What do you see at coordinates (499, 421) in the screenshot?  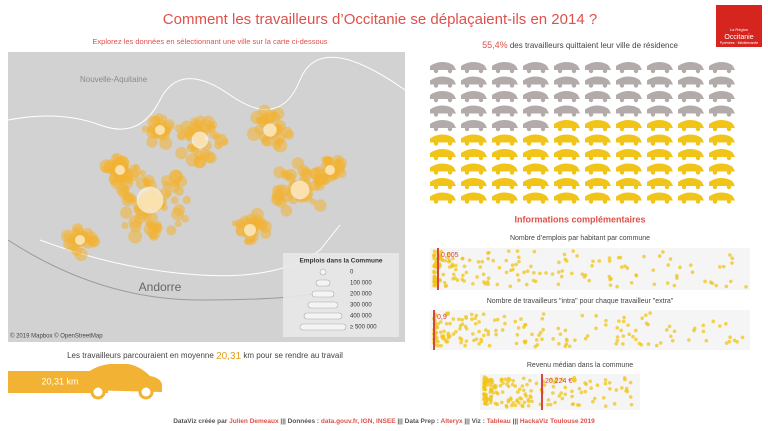 I see `footer-part: Tableau` at bounding box center [499, 421].